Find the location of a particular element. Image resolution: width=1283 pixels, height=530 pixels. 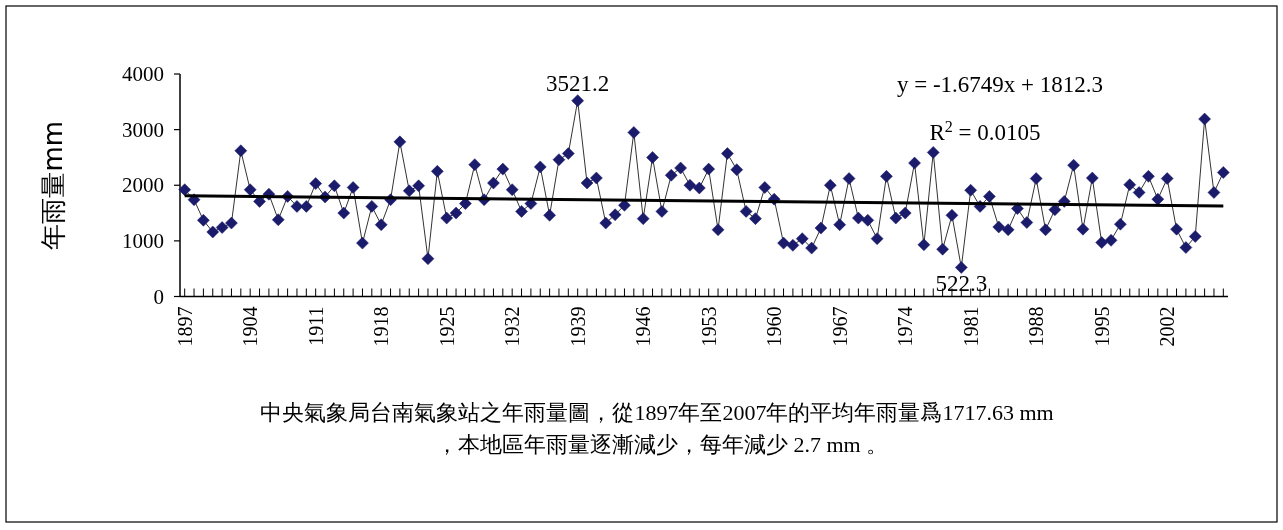

annotation: R$^{2}$ = 0.0105 is located at coordinates (985, 131).